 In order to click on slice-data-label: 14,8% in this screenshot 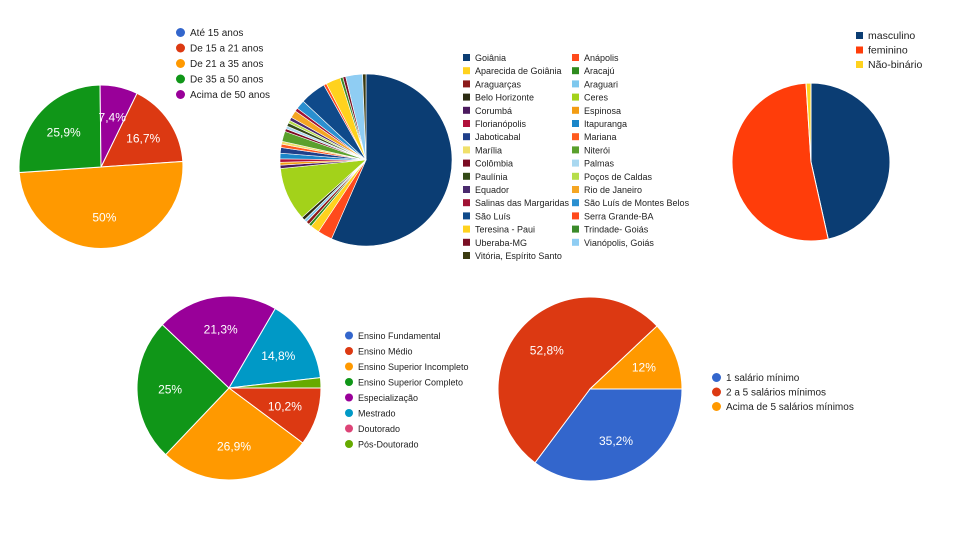, I will do `click(278, 356)`.